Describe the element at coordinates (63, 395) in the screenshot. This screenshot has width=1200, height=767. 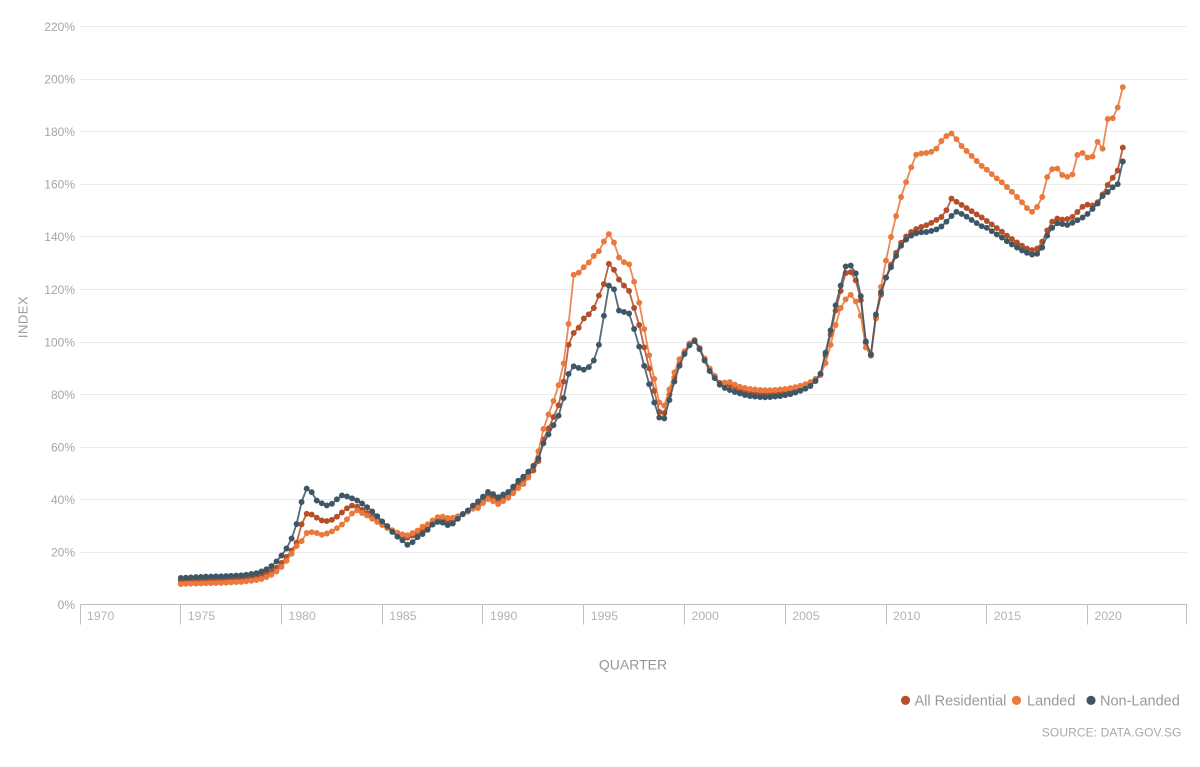
I see `svg-text: 80%` at that location.